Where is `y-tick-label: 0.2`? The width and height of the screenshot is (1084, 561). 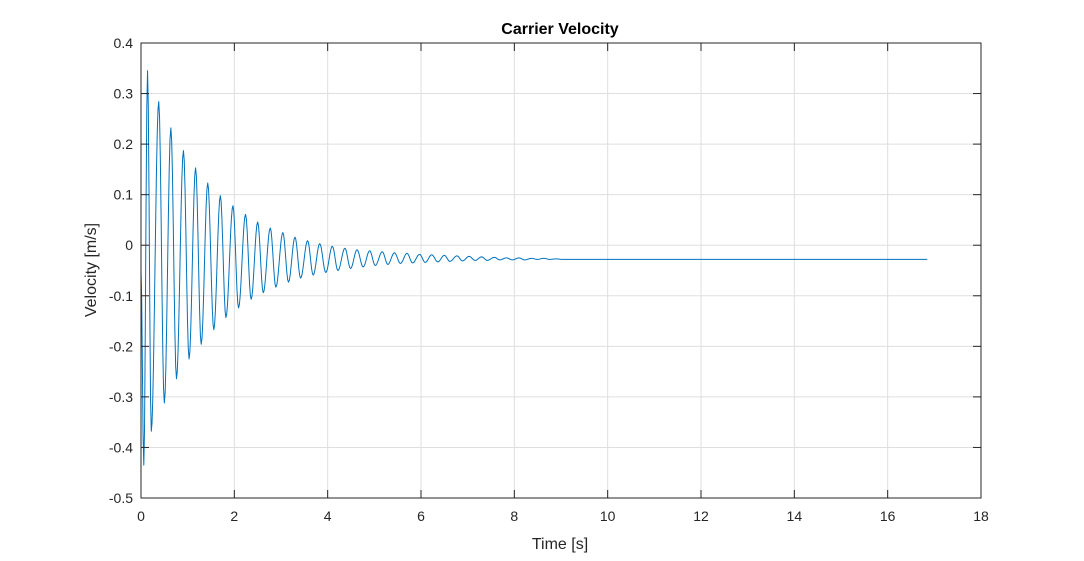
y-tick-label: 0.2 is located at coordinates (124, 144).